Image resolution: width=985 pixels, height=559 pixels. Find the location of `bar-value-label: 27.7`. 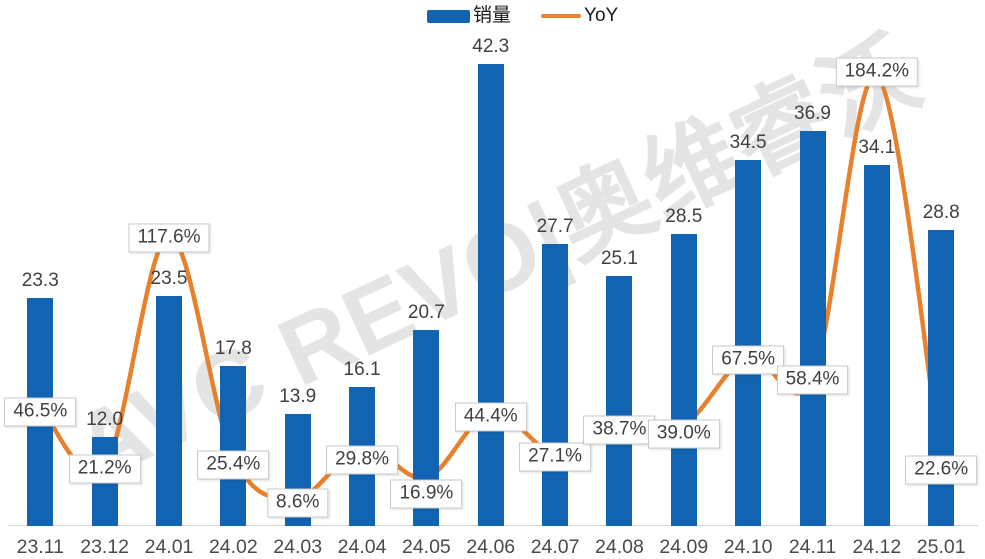

bar-value-label: 27.7 is located at coordinates (555, 226).